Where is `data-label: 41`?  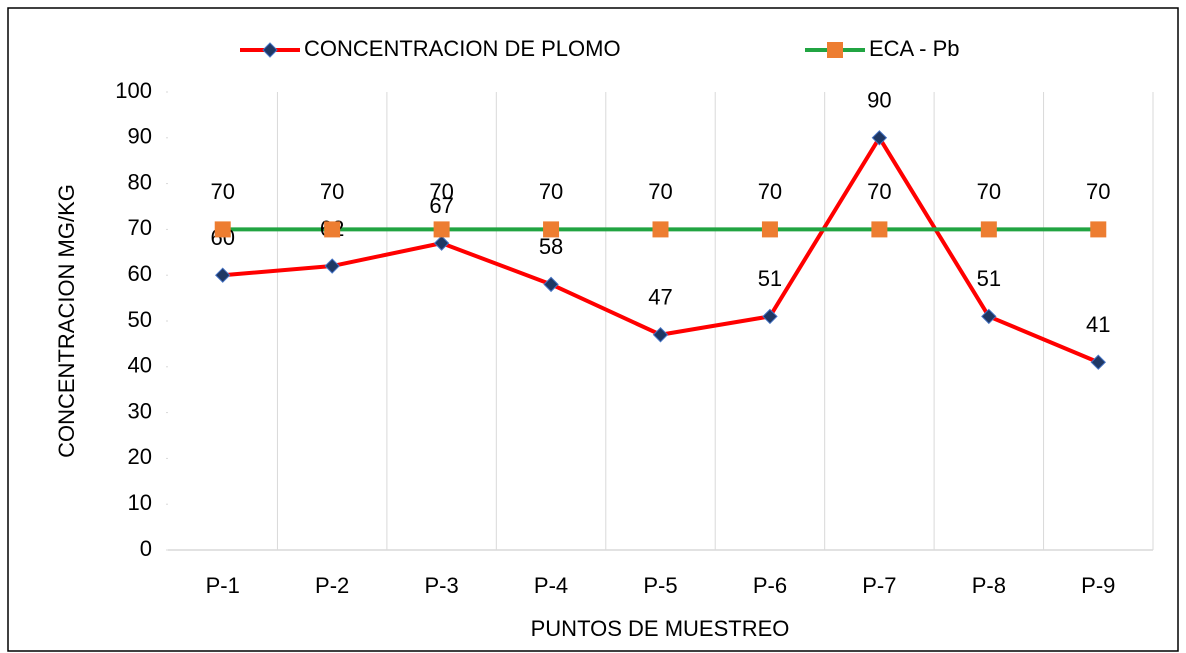
data-label: 41 is located at coordinates (1098, 324).